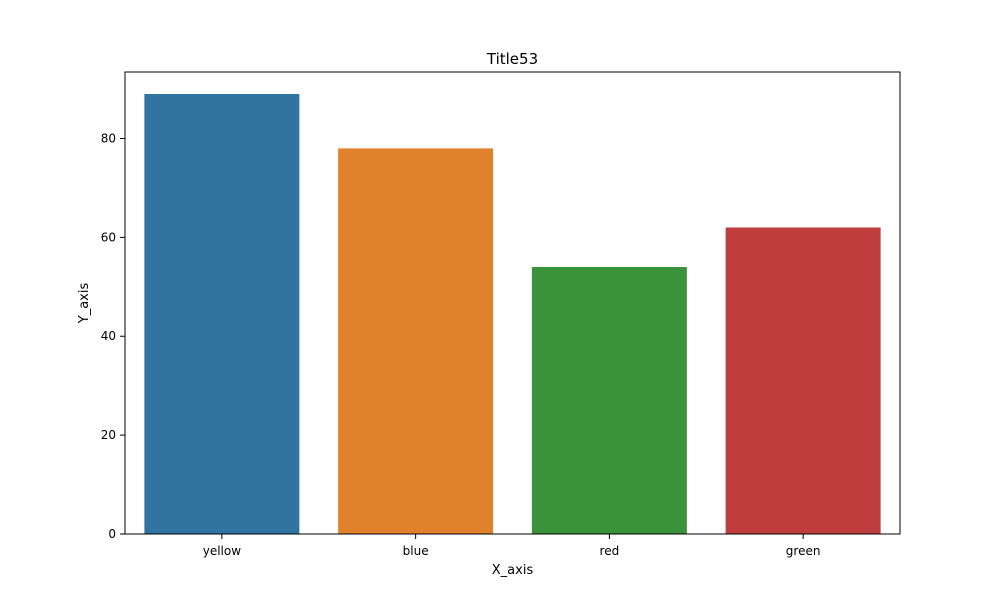 Image resolution: width=1000 pixels, height=605 pixels. What do you see at coordinates (803, 551) in the screenshot?
I see `x-tick-label: green` at bounding box center [803, 551].